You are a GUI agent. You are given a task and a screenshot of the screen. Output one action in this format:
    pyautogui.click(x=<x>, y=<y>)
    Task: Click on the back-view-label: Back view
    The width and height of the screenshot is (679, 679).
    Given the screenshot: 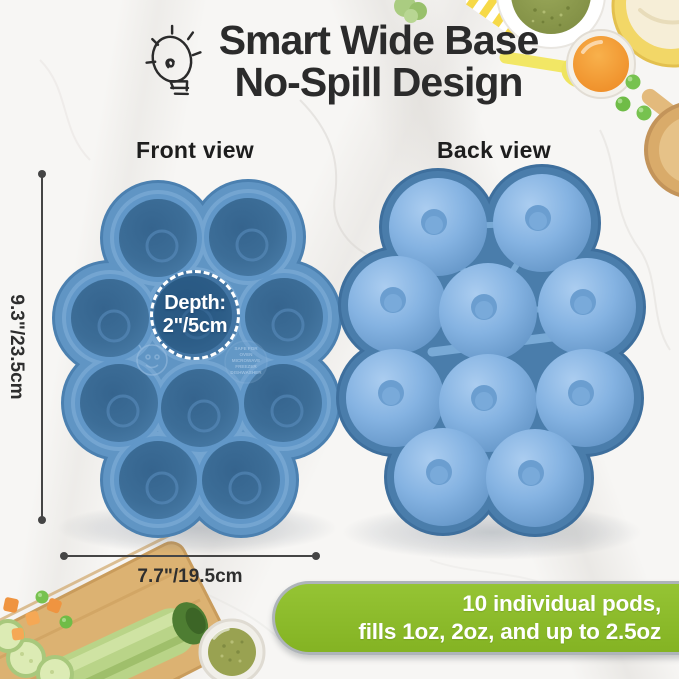 What is the action you would take?
    pyautogui.click(x=494, y=150)
    